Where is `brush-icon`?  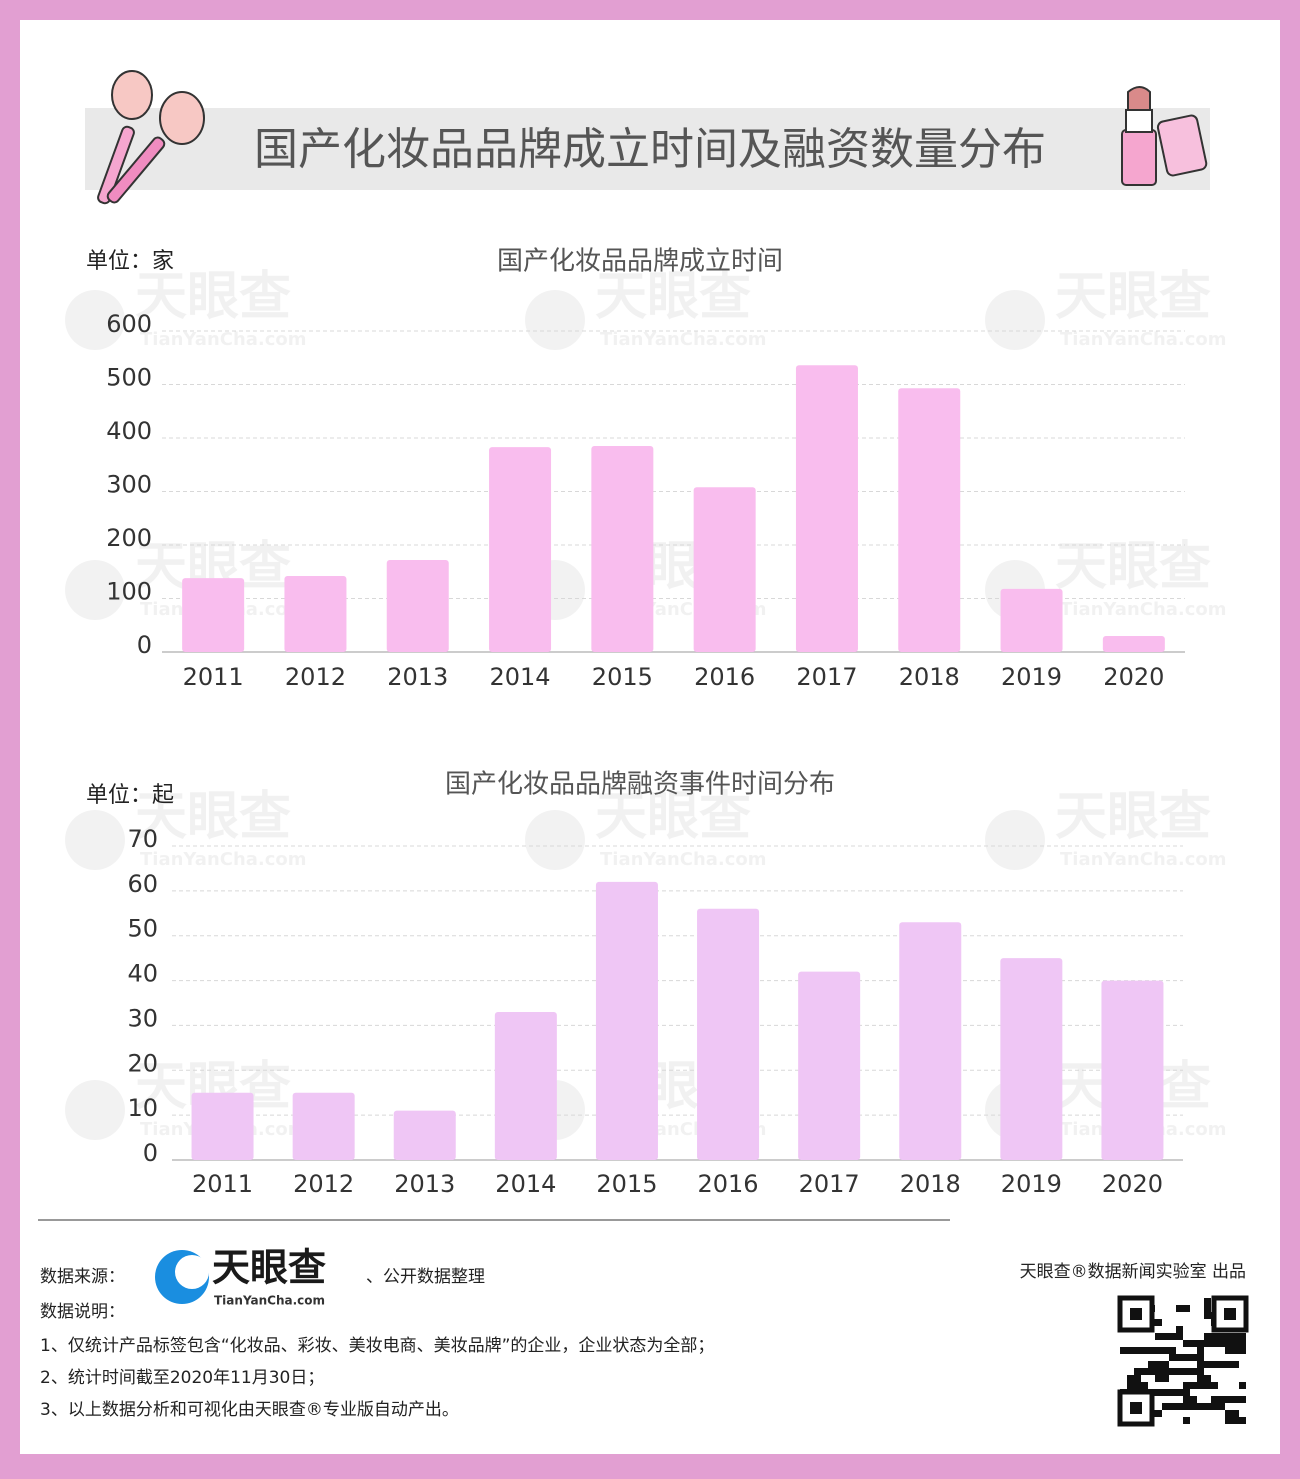 brush-icon is located at coordinates (151, 137).